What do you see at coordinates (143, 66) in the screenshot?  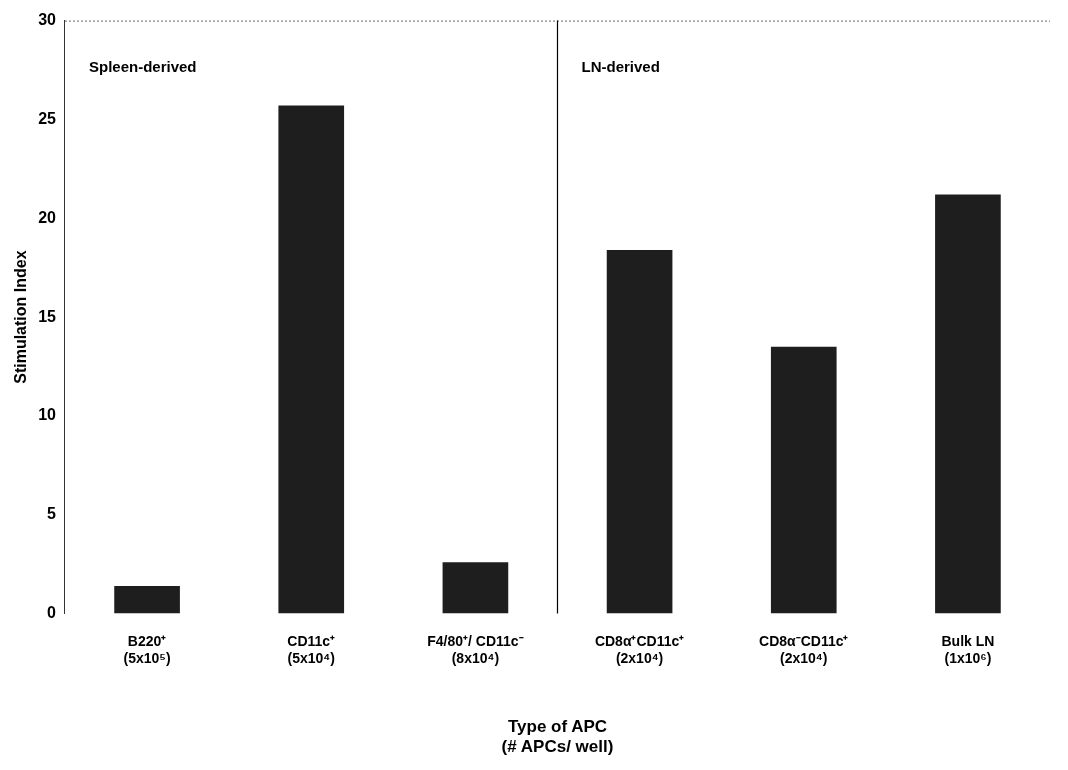 I see `annotation: Spleen-derived` at bounding box center [143, 66].